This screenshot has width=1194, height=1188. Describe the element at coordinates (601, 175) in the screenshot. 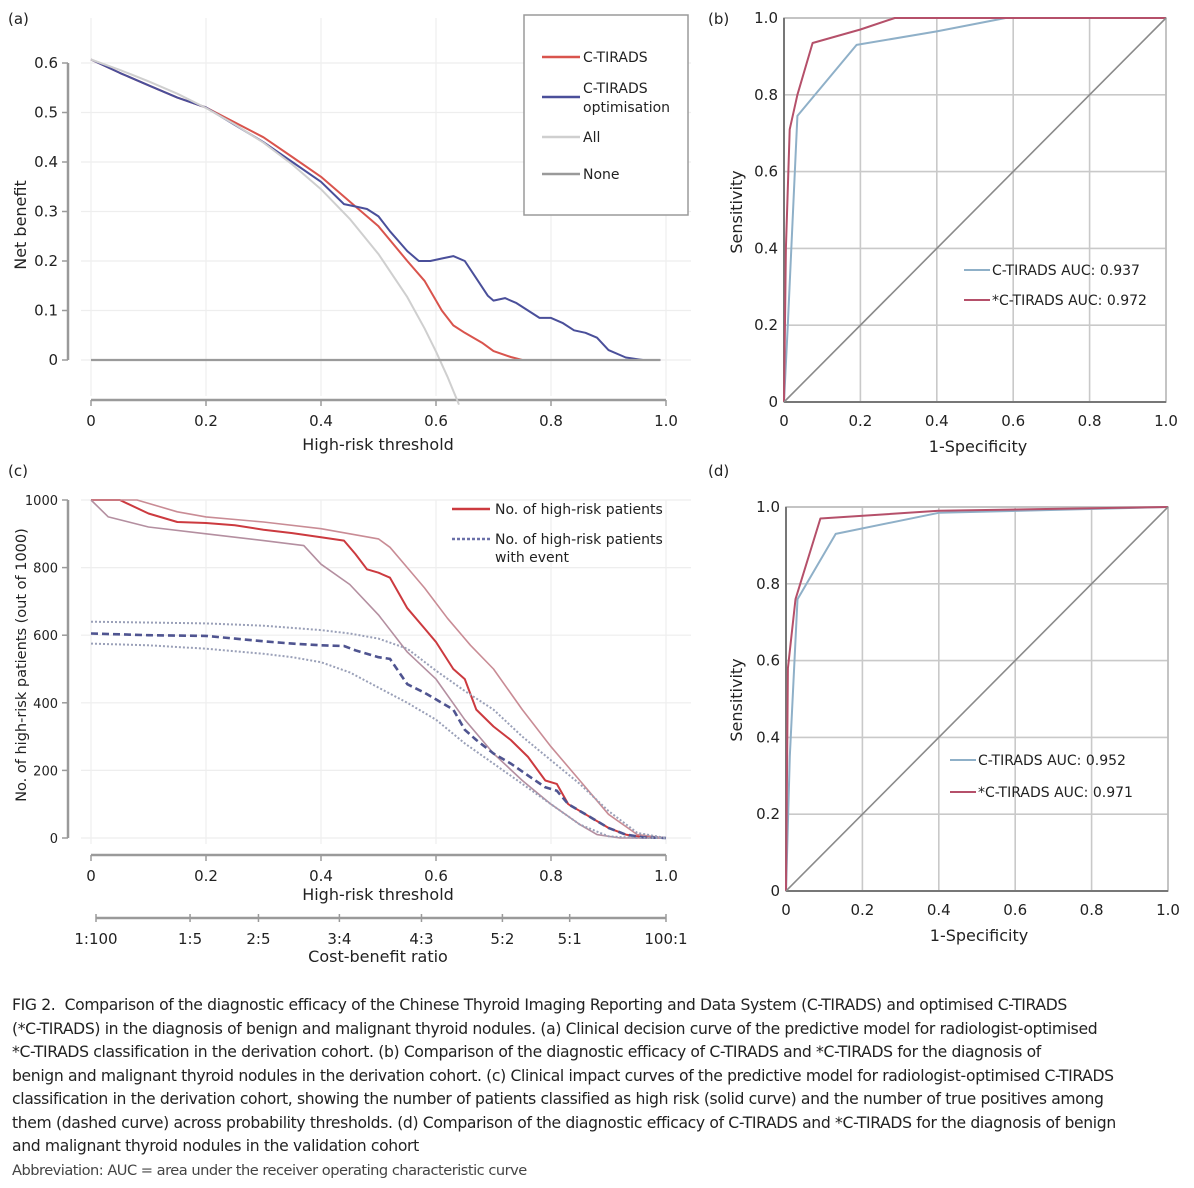

I see `legend-label: None` at that location.